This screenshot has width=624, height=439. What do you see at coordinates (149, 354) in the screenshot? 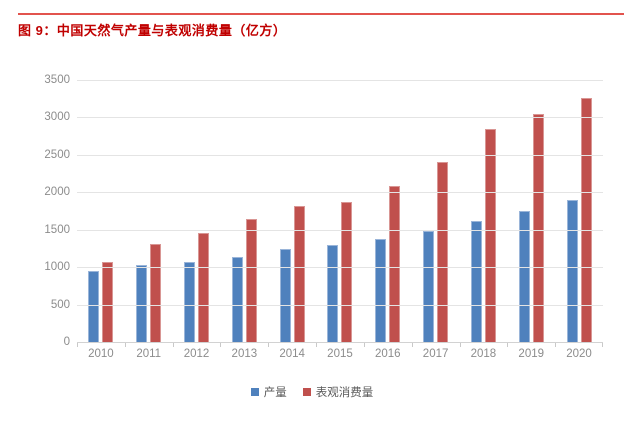
I see `x-axis-label: 2011` at bounding box center [149, 354].